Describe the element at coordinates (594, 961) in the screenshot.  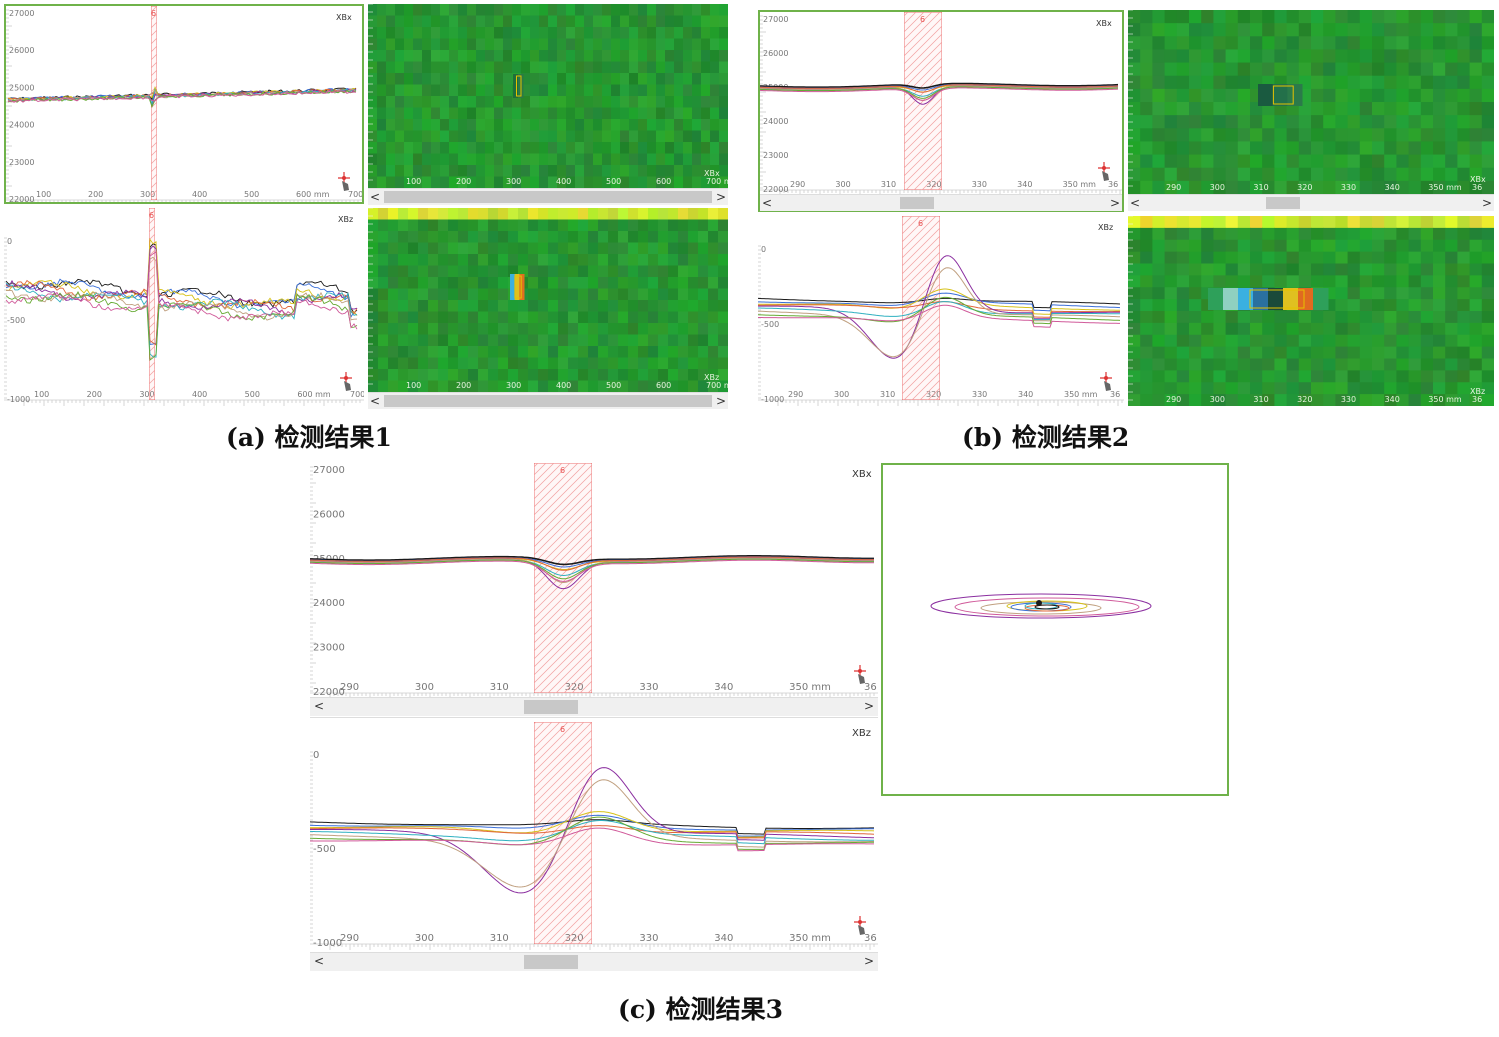
I see `c-xbz-scrollbar: < >` at that location.